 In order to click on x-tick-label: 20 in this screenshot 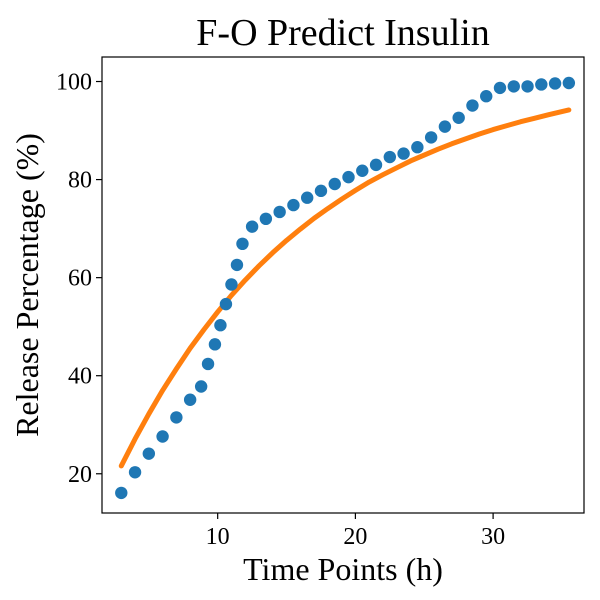, I will do `click(355, 537)`.